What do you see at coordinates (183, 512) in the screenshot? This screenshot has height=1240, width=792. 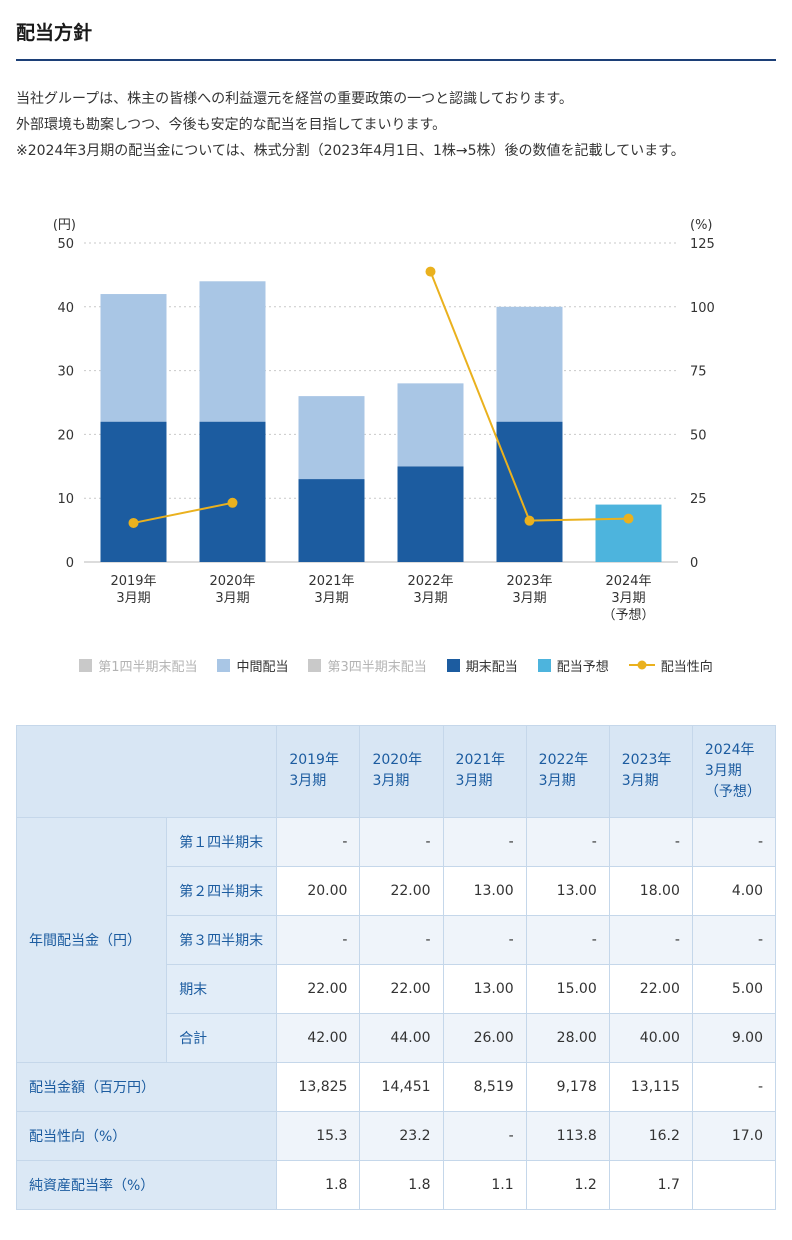 I see `payout-ratio-line` at bounding box center [183, 512].